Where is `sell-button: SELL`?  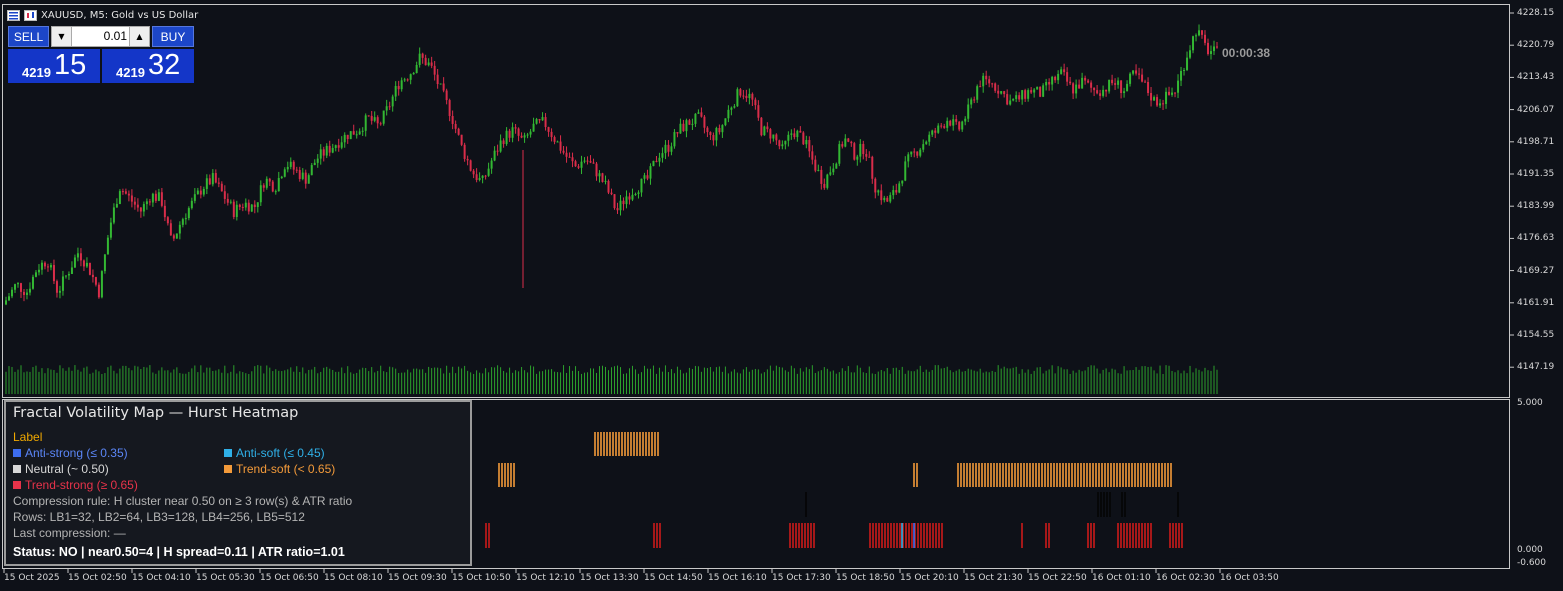
sell-button: SELL is located at coordinates (28, 36).